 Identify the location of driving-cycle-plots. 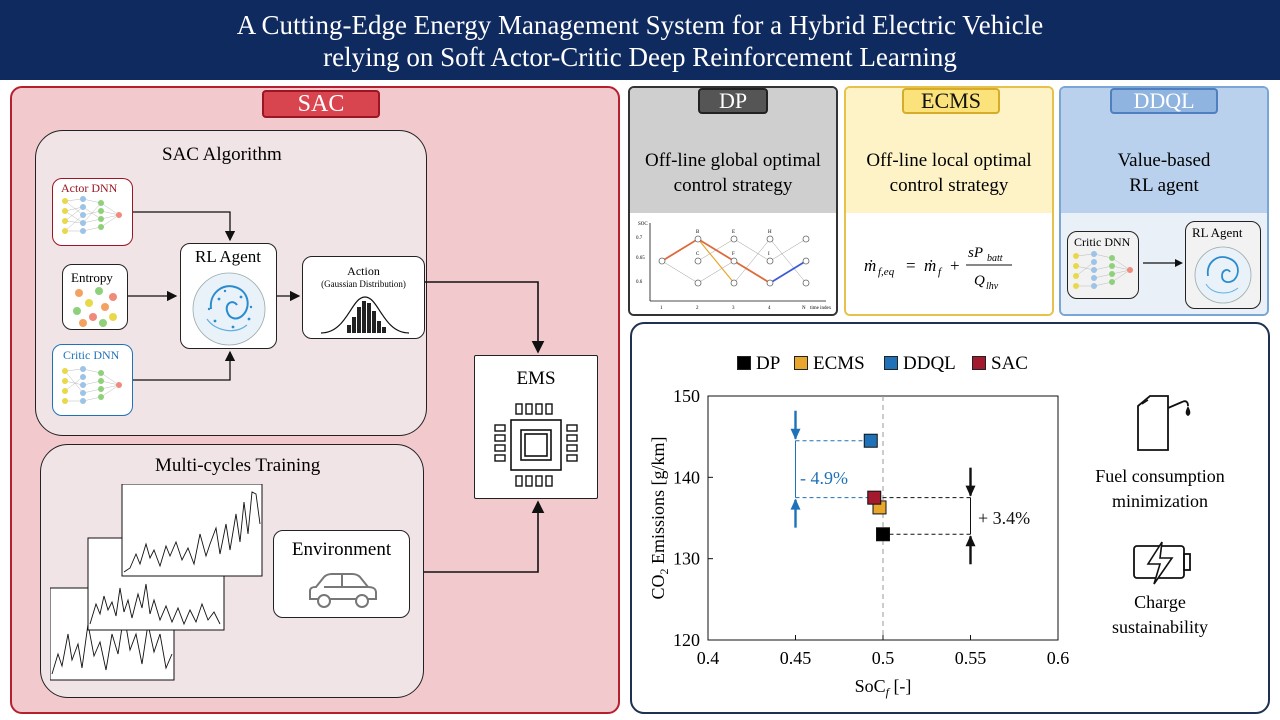
(156, 582).